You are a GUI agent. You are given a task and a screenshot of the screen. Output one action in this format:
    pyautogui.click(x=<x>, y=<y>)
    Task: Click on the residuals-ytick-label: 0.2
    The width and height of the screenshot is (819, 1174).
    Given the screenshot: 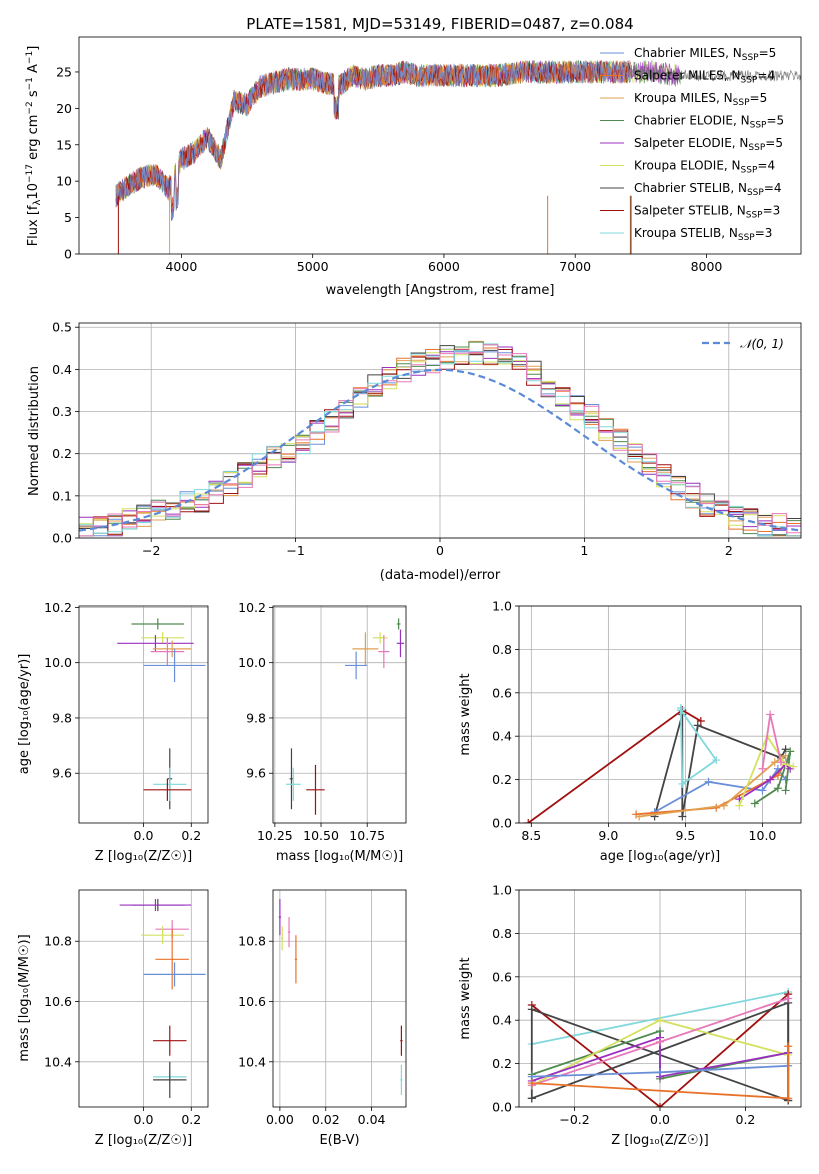 What is the action you would take?
    pyautogui.click(x=62, y=453)
    